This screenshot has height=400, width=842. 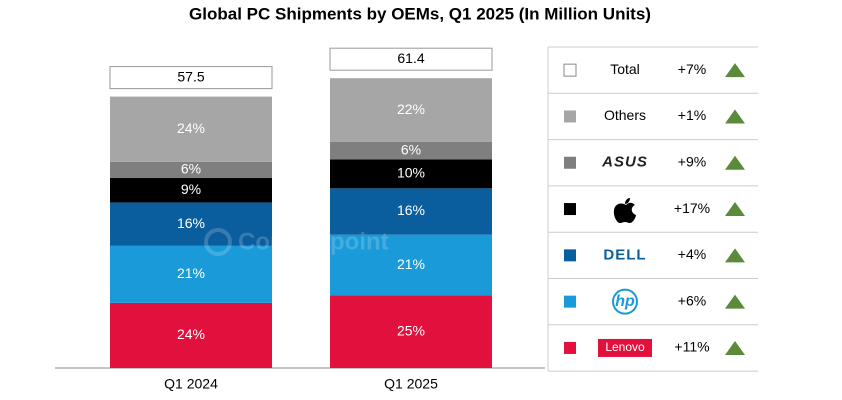 What do you see at coordinates (625, 69) in the screenshot?
I see `legend-name: Total` at bounding box center [625, 69].